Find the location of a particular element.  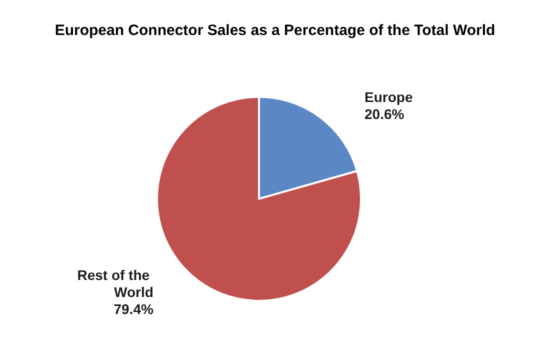

slice-label: Rest of the World is located at coordinates (115, 283).